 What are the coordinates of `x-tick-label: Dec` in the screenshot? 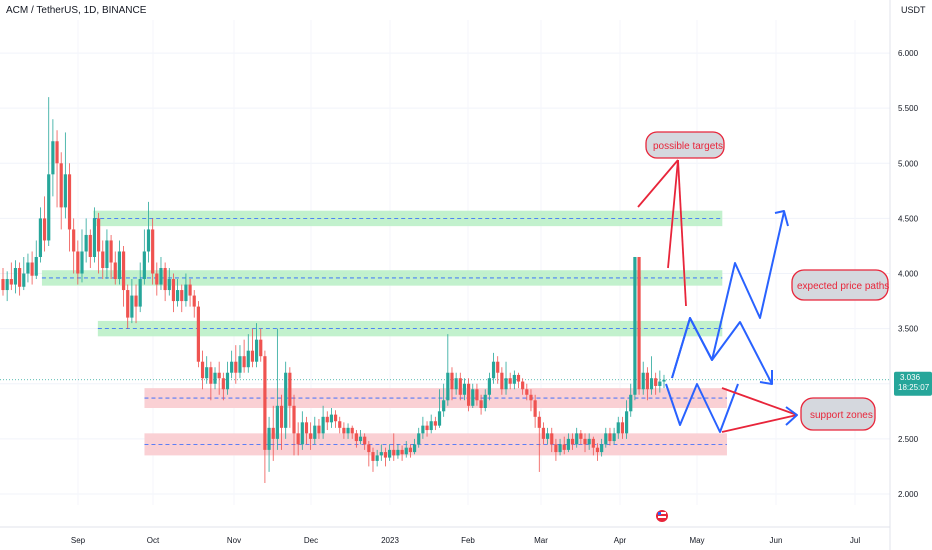 It's located at (311, 540).